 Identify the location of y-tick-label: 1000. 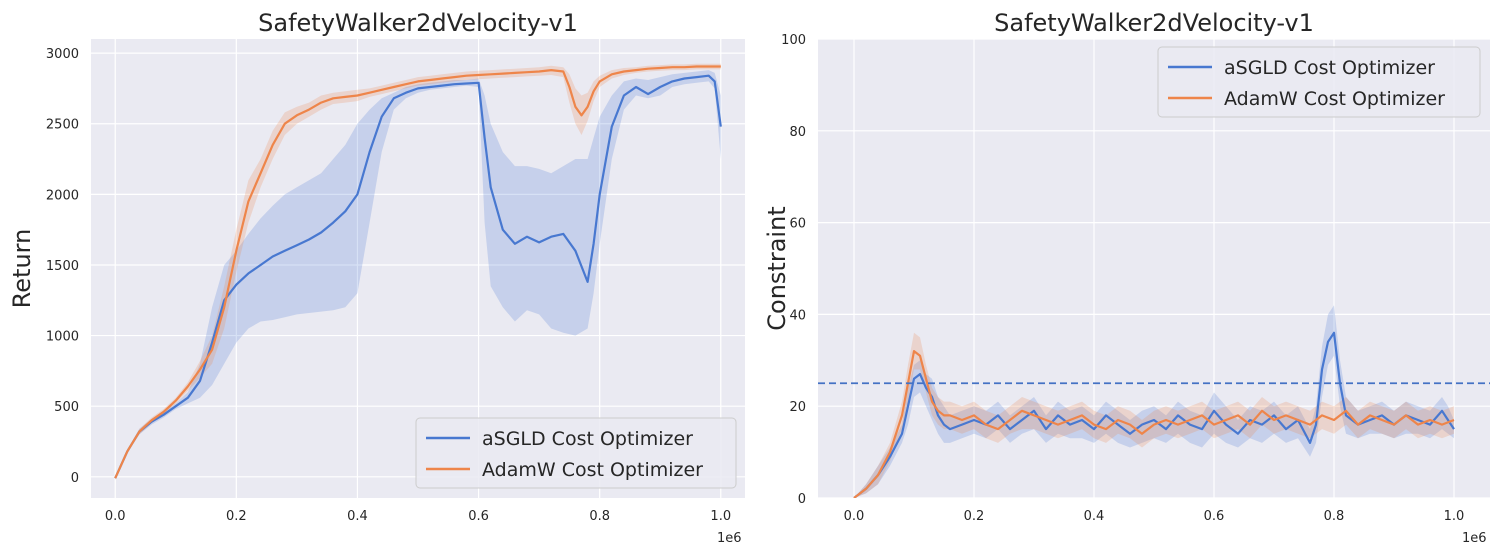
(62, 337).